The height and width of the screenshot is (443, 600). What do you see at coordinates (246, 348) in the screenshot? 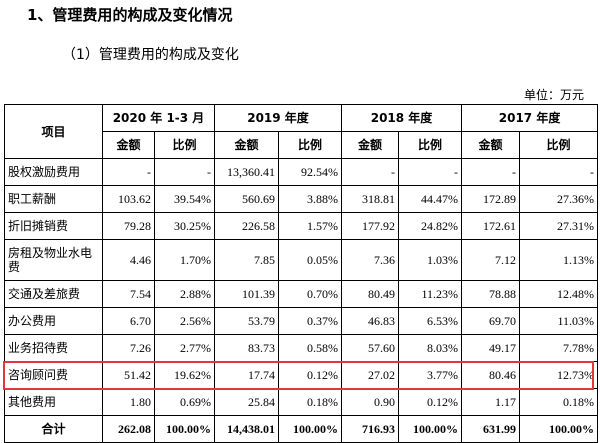
I see `amount-cell: 83.73` at bounding box center [246, 348].